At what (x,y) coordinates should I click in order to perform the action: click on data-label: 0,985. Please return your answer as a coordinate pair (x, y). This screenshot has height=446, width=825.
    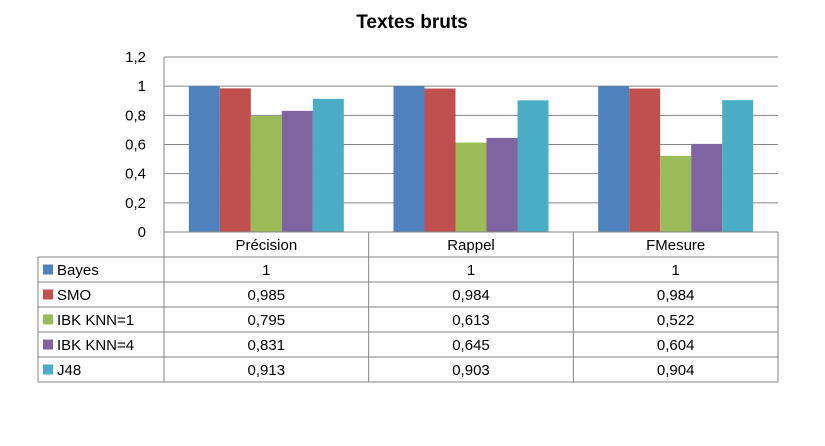
    Looking at the image, I should click on (267, 295).